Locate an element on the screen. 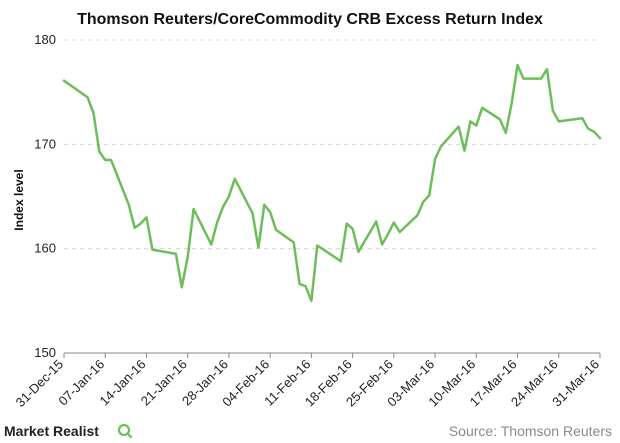 The width and height of the screenshot is (620, 443). y-axis-label: Index level is located at coordinates (19, 199).